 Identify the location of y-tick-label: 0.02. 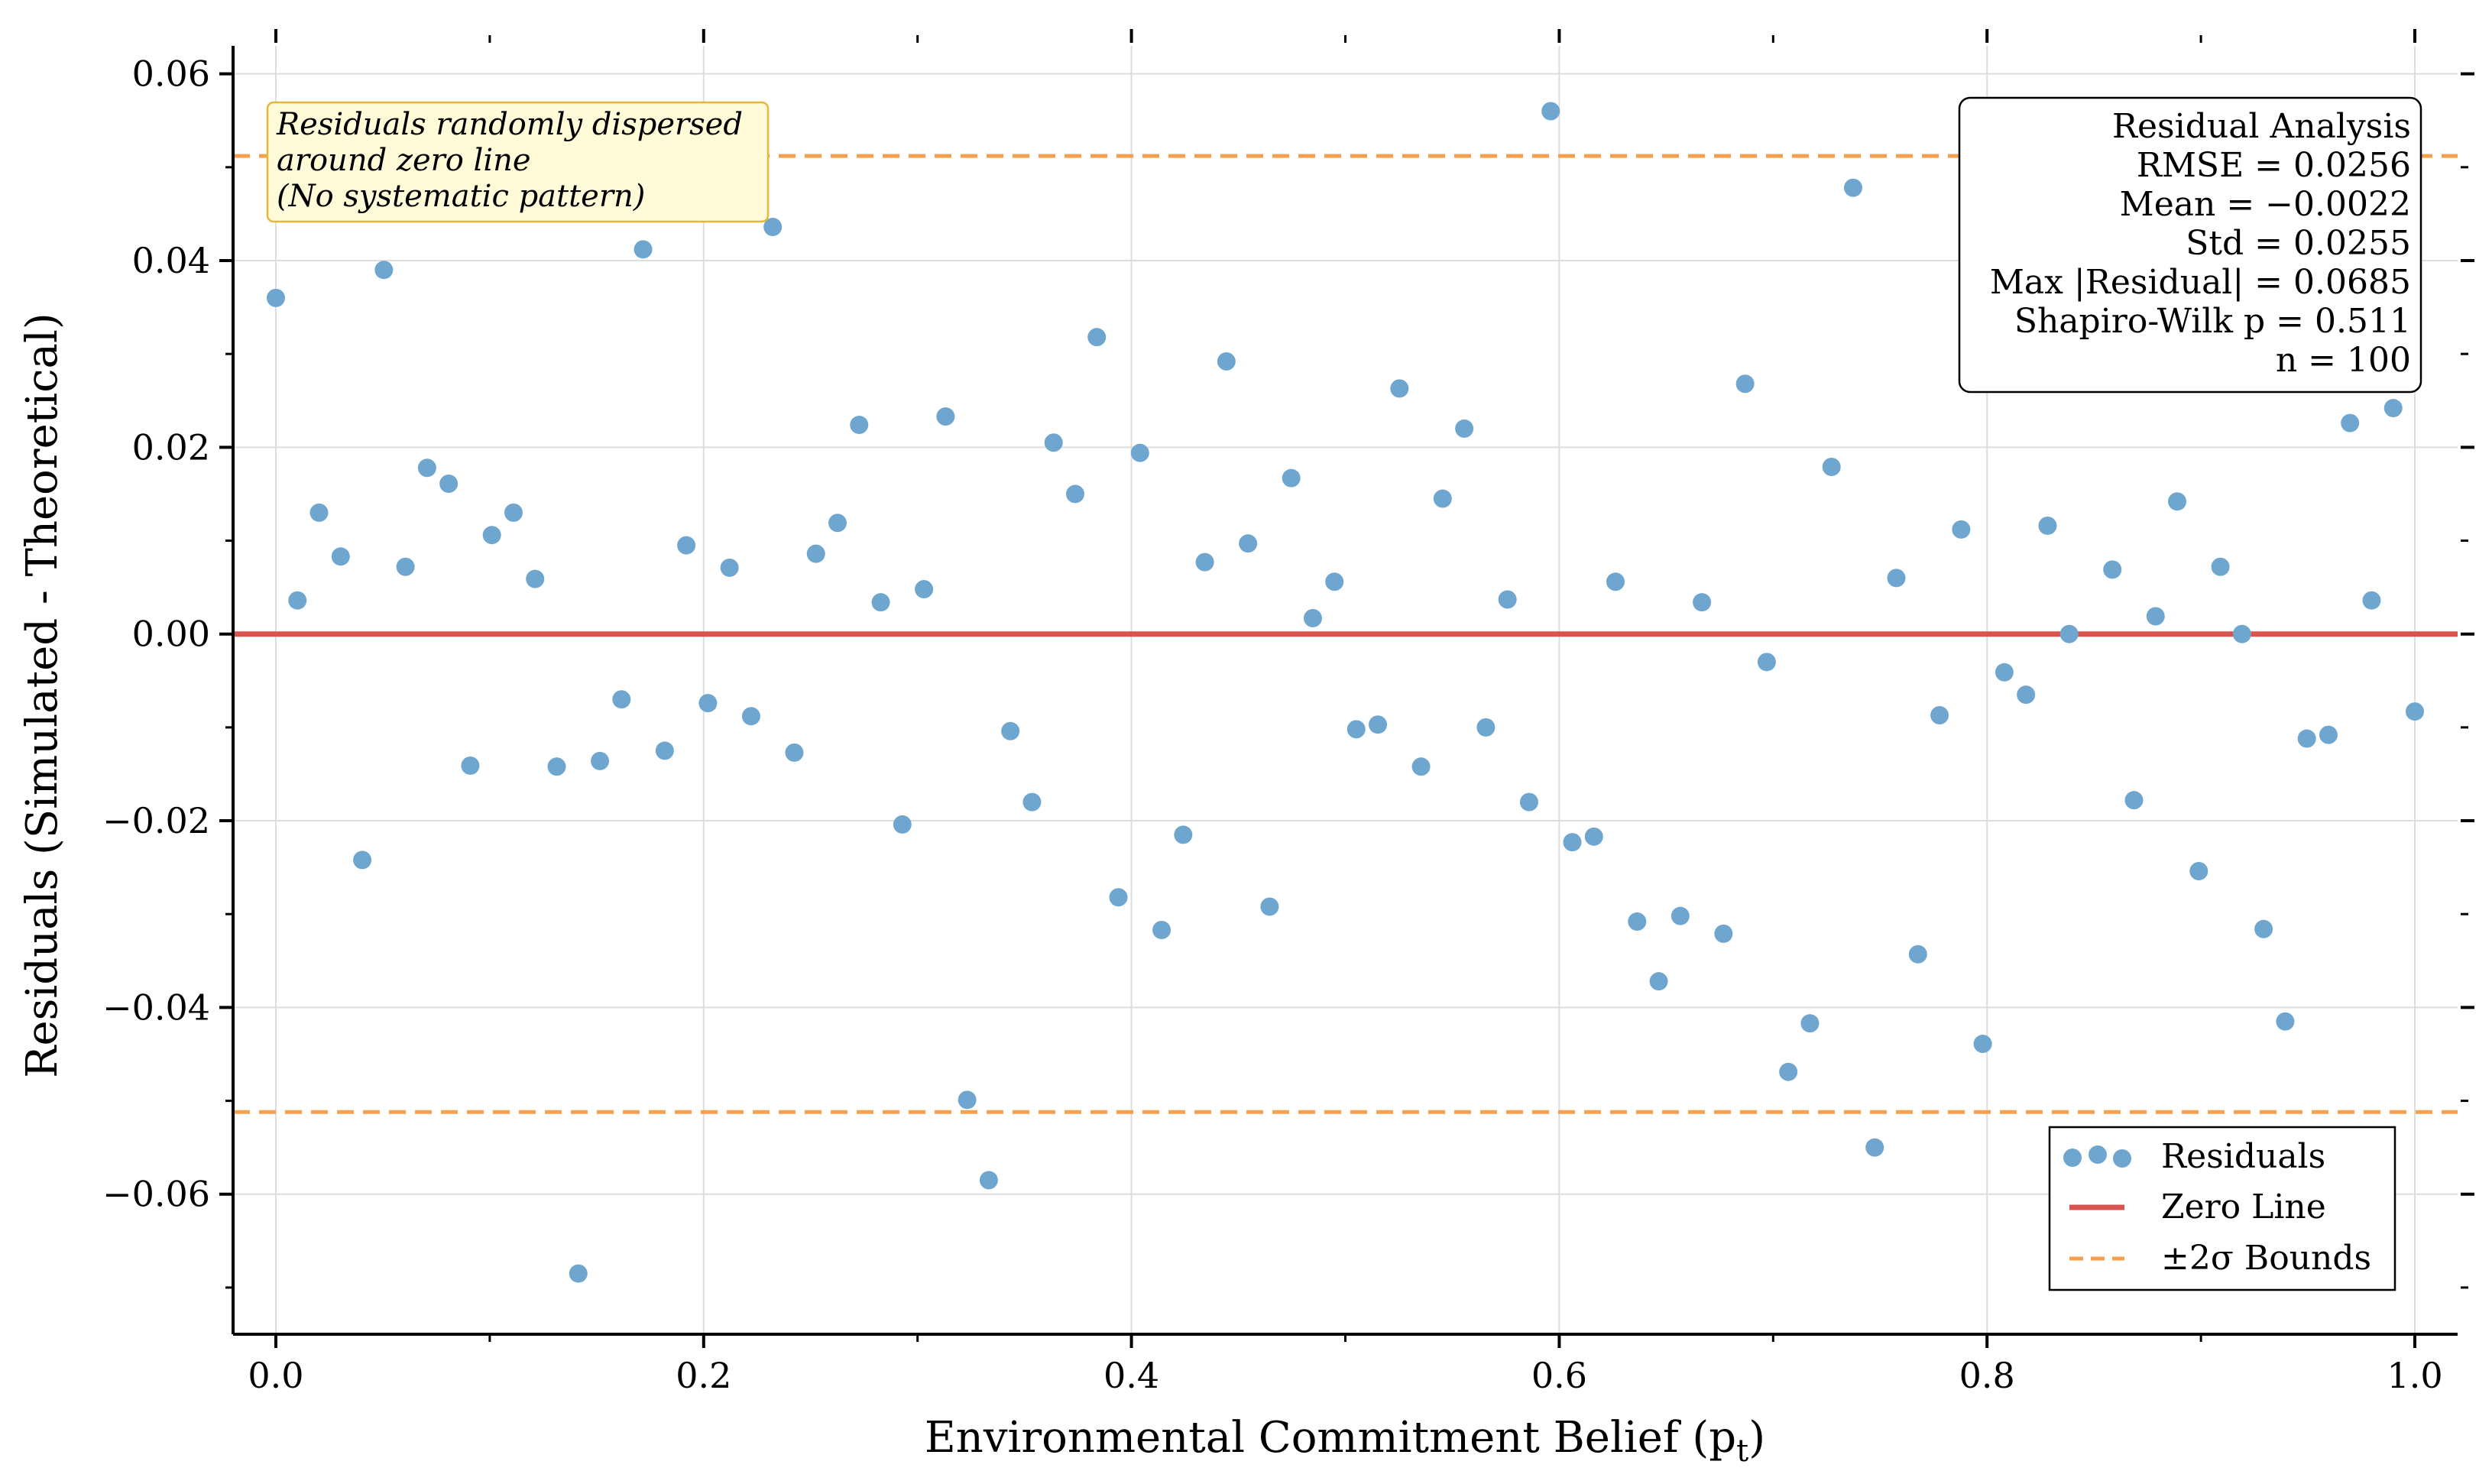
(171, 447).